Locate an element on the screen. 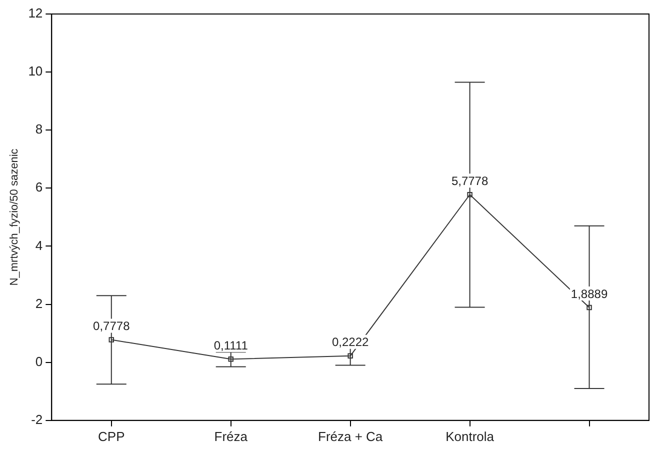 This screenshot has width=659, height=452. x-tick-label: Fréza + Ca is located at coordinates (351, 436).